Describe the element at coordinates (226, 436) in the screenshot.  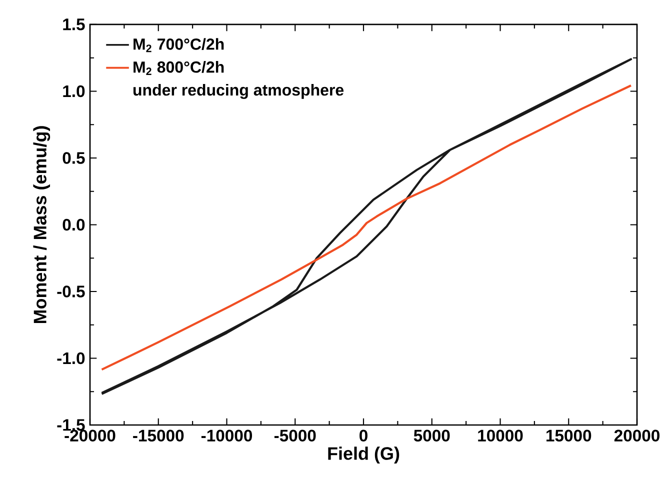
I see `x-tick-label: -10000` at that location.